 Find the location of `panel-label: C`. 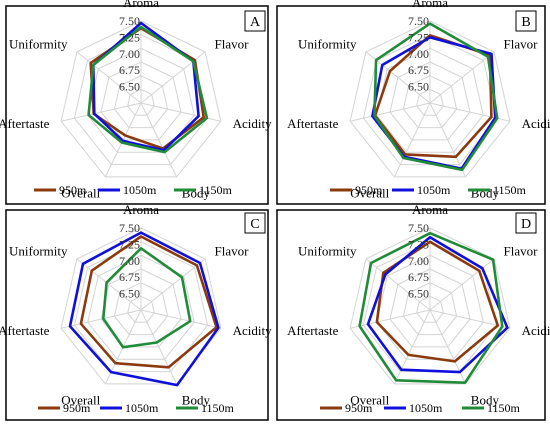

panel-label: C is located at coordinates (254, 224).